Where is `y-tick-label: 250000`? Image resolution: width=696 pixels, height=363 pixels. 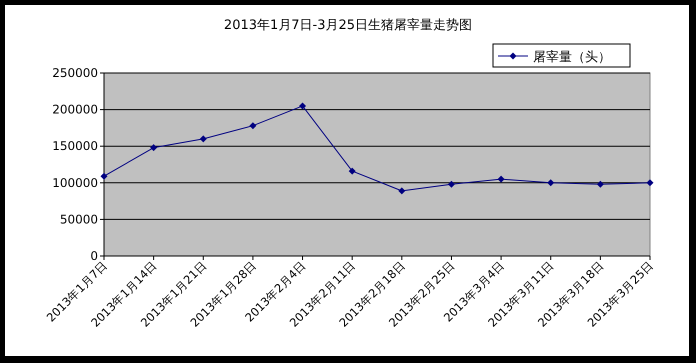
y-tick-label: 250000 is located at coordinates (75, 73).